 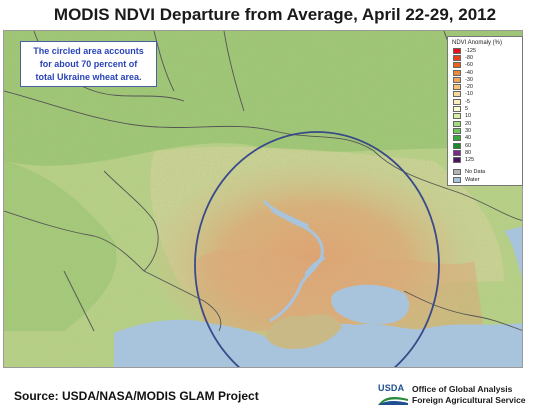 I want to click on legend-classes: -125 -80 -60 -40 -30 -20 -10 -5 5 10 20 30 40 60 80 125, so click(x=485, y=105).